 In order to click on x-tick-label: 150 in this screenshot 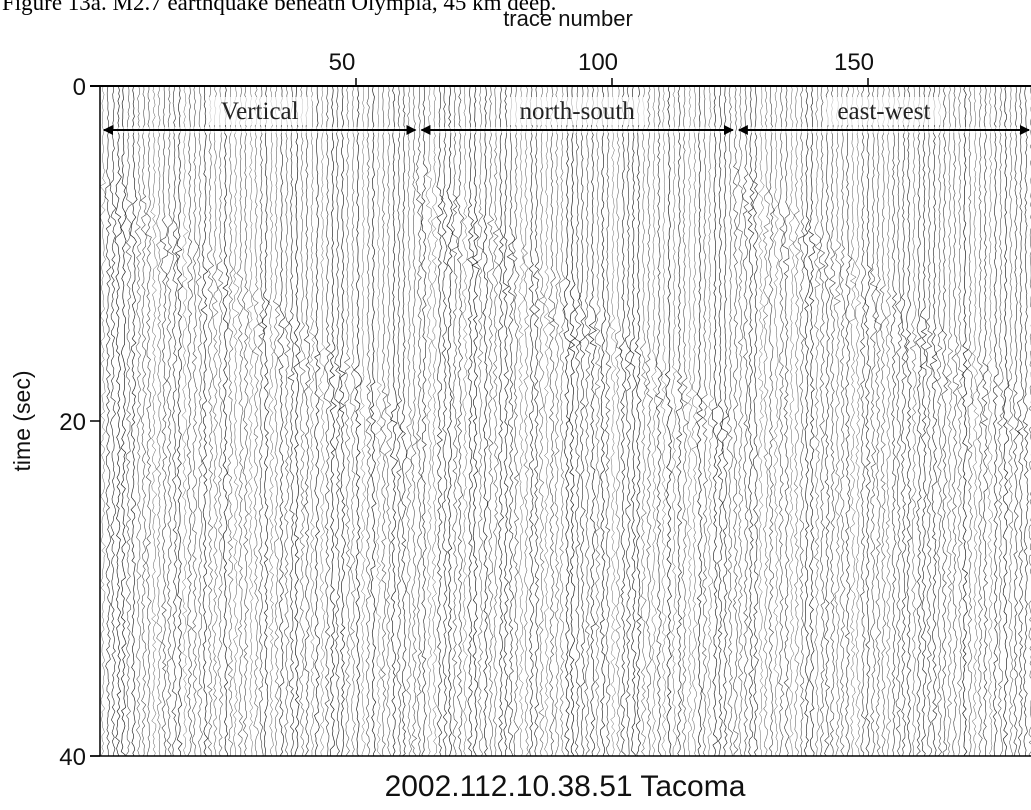, I will do `click(854, 62)`.